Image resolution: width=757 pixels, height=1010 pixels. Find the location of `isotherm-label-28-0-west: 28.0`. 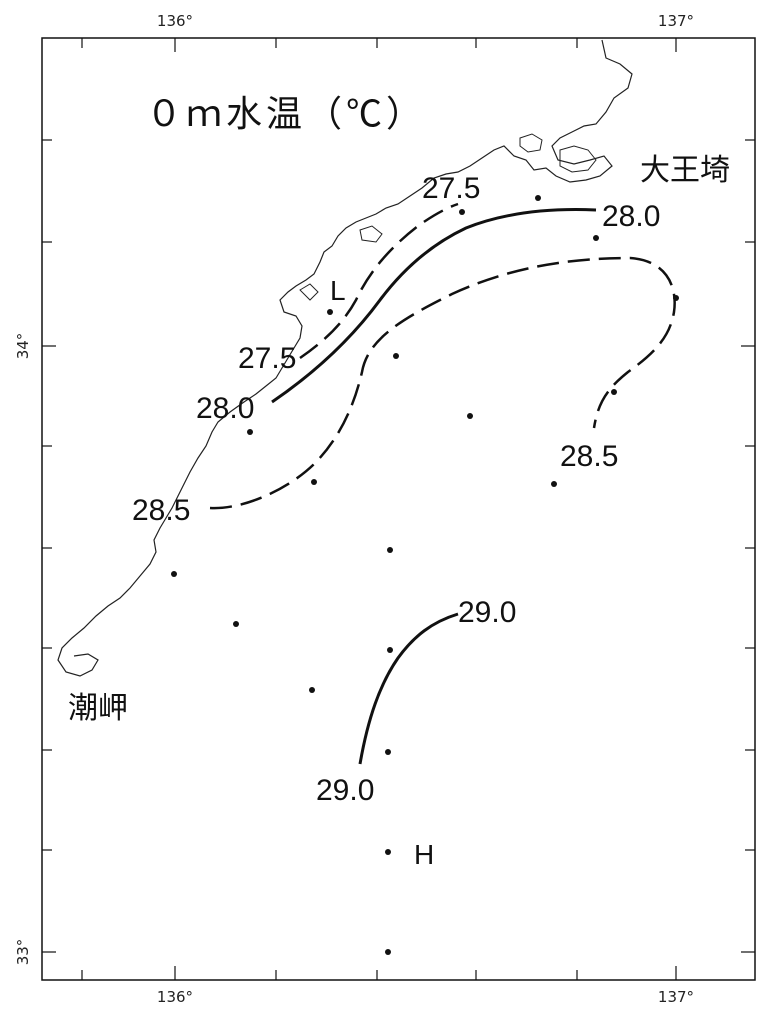

isotherm-label-28-0-west: 28.0 is located at coordinates (225, 408).